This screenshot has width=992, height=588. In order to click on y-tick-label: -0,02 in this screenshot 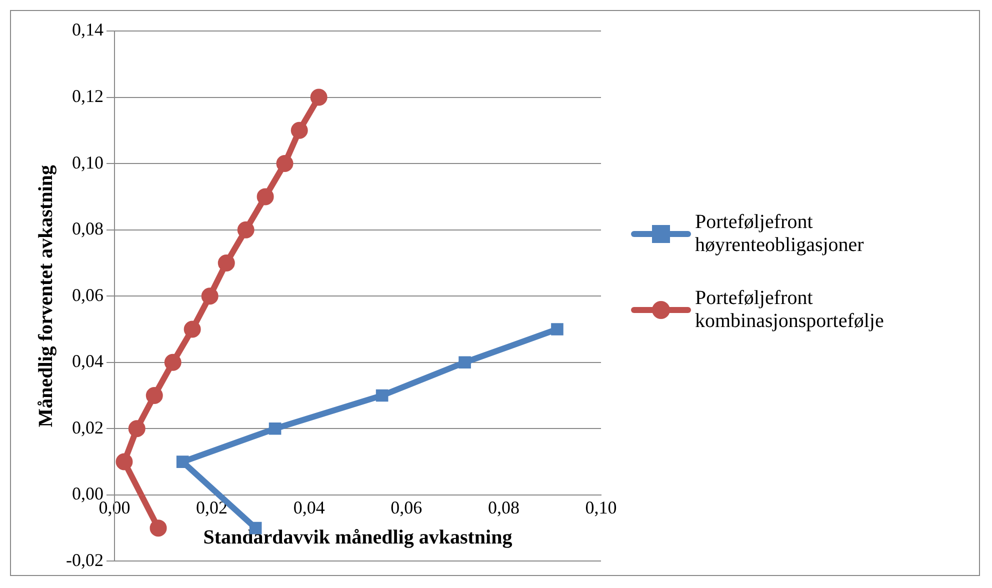, I will do `click(85, 560)`.